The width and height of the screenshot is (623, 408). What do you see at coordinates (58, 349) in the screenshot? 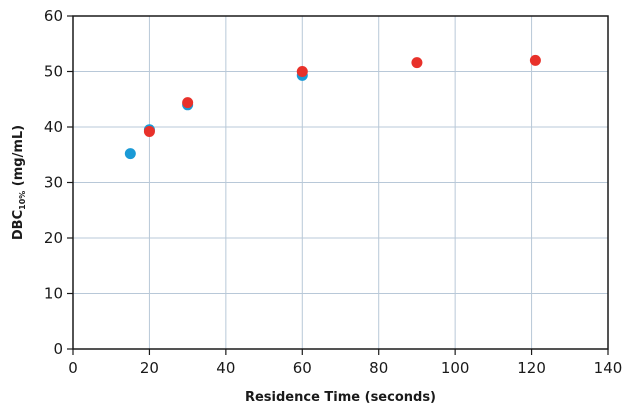
I see `y-tick-label: 0` at bounding box center [58, 349].